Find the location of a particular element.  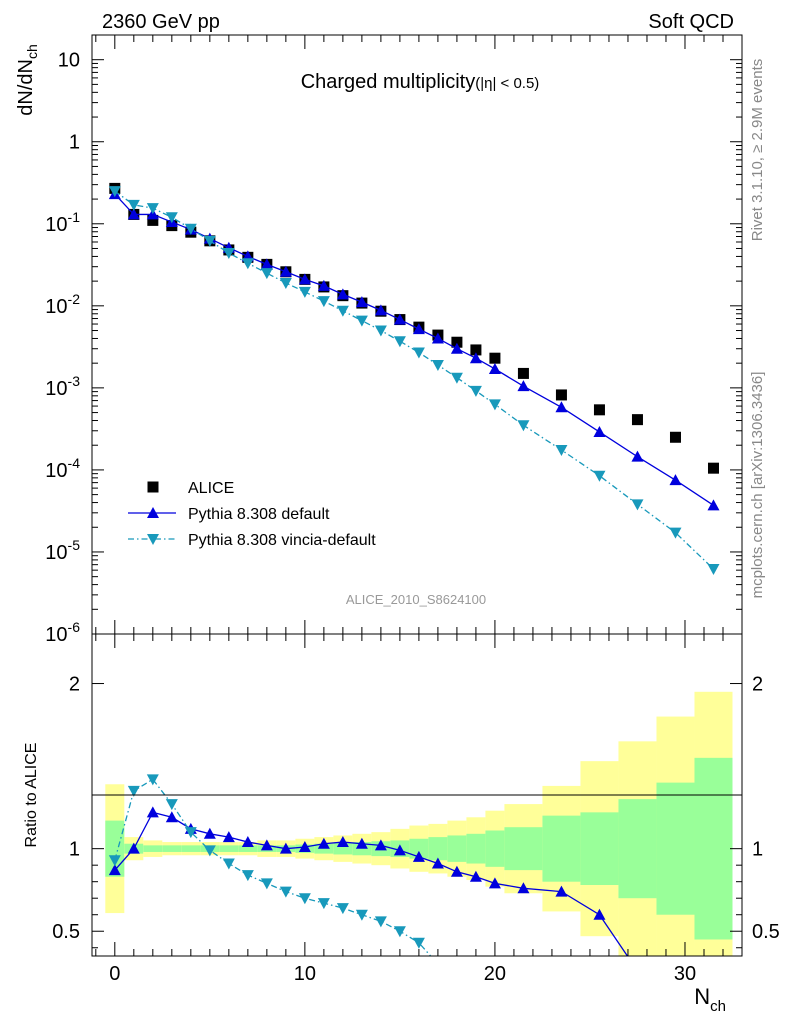

ratio-tick-label-left: 1 is located at coordinates (74, 850).